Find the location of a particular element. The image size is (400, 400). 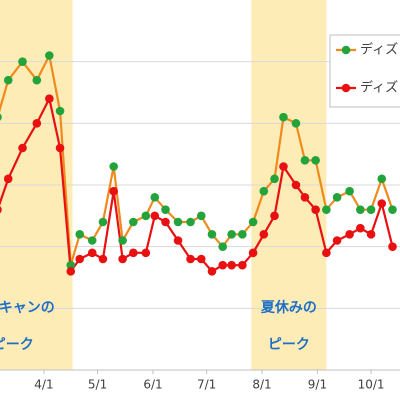

legend-box is located at coordinates (364, 71).